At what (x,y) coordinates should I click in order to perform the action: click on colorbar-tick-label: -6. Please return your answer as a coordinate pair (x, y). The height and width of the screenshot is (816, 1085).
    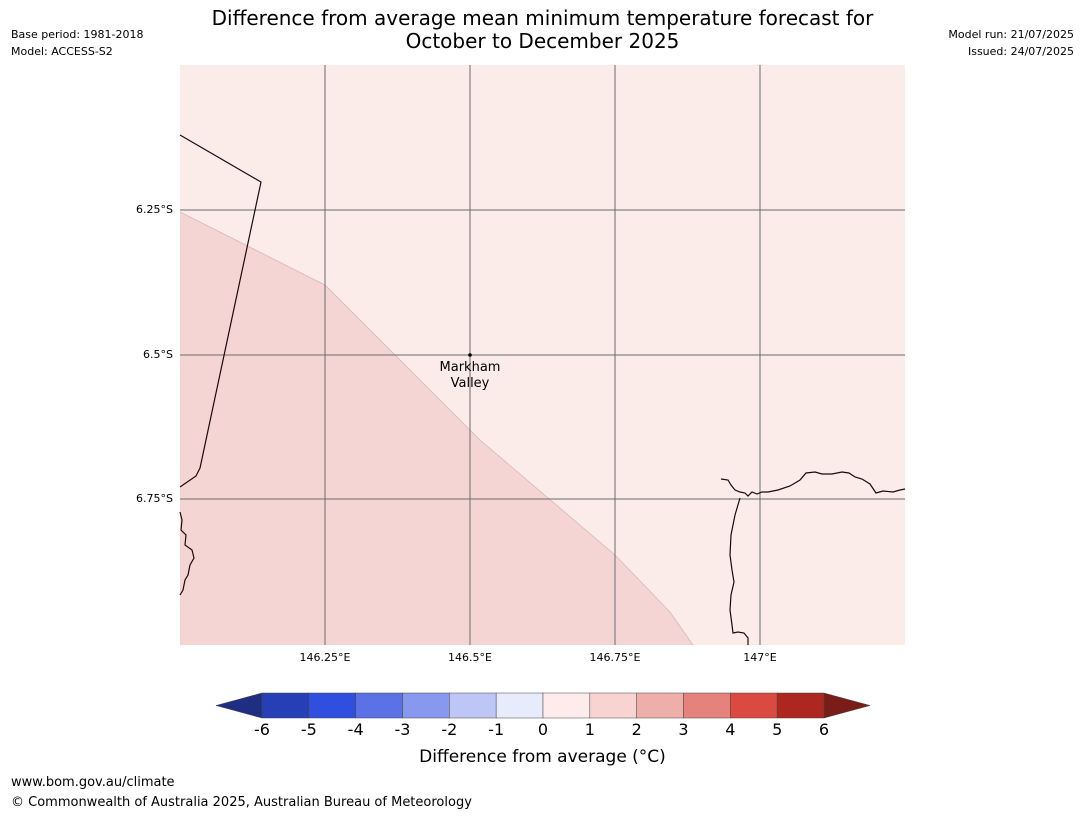
    Looking at the image, I should click on (262, 729).